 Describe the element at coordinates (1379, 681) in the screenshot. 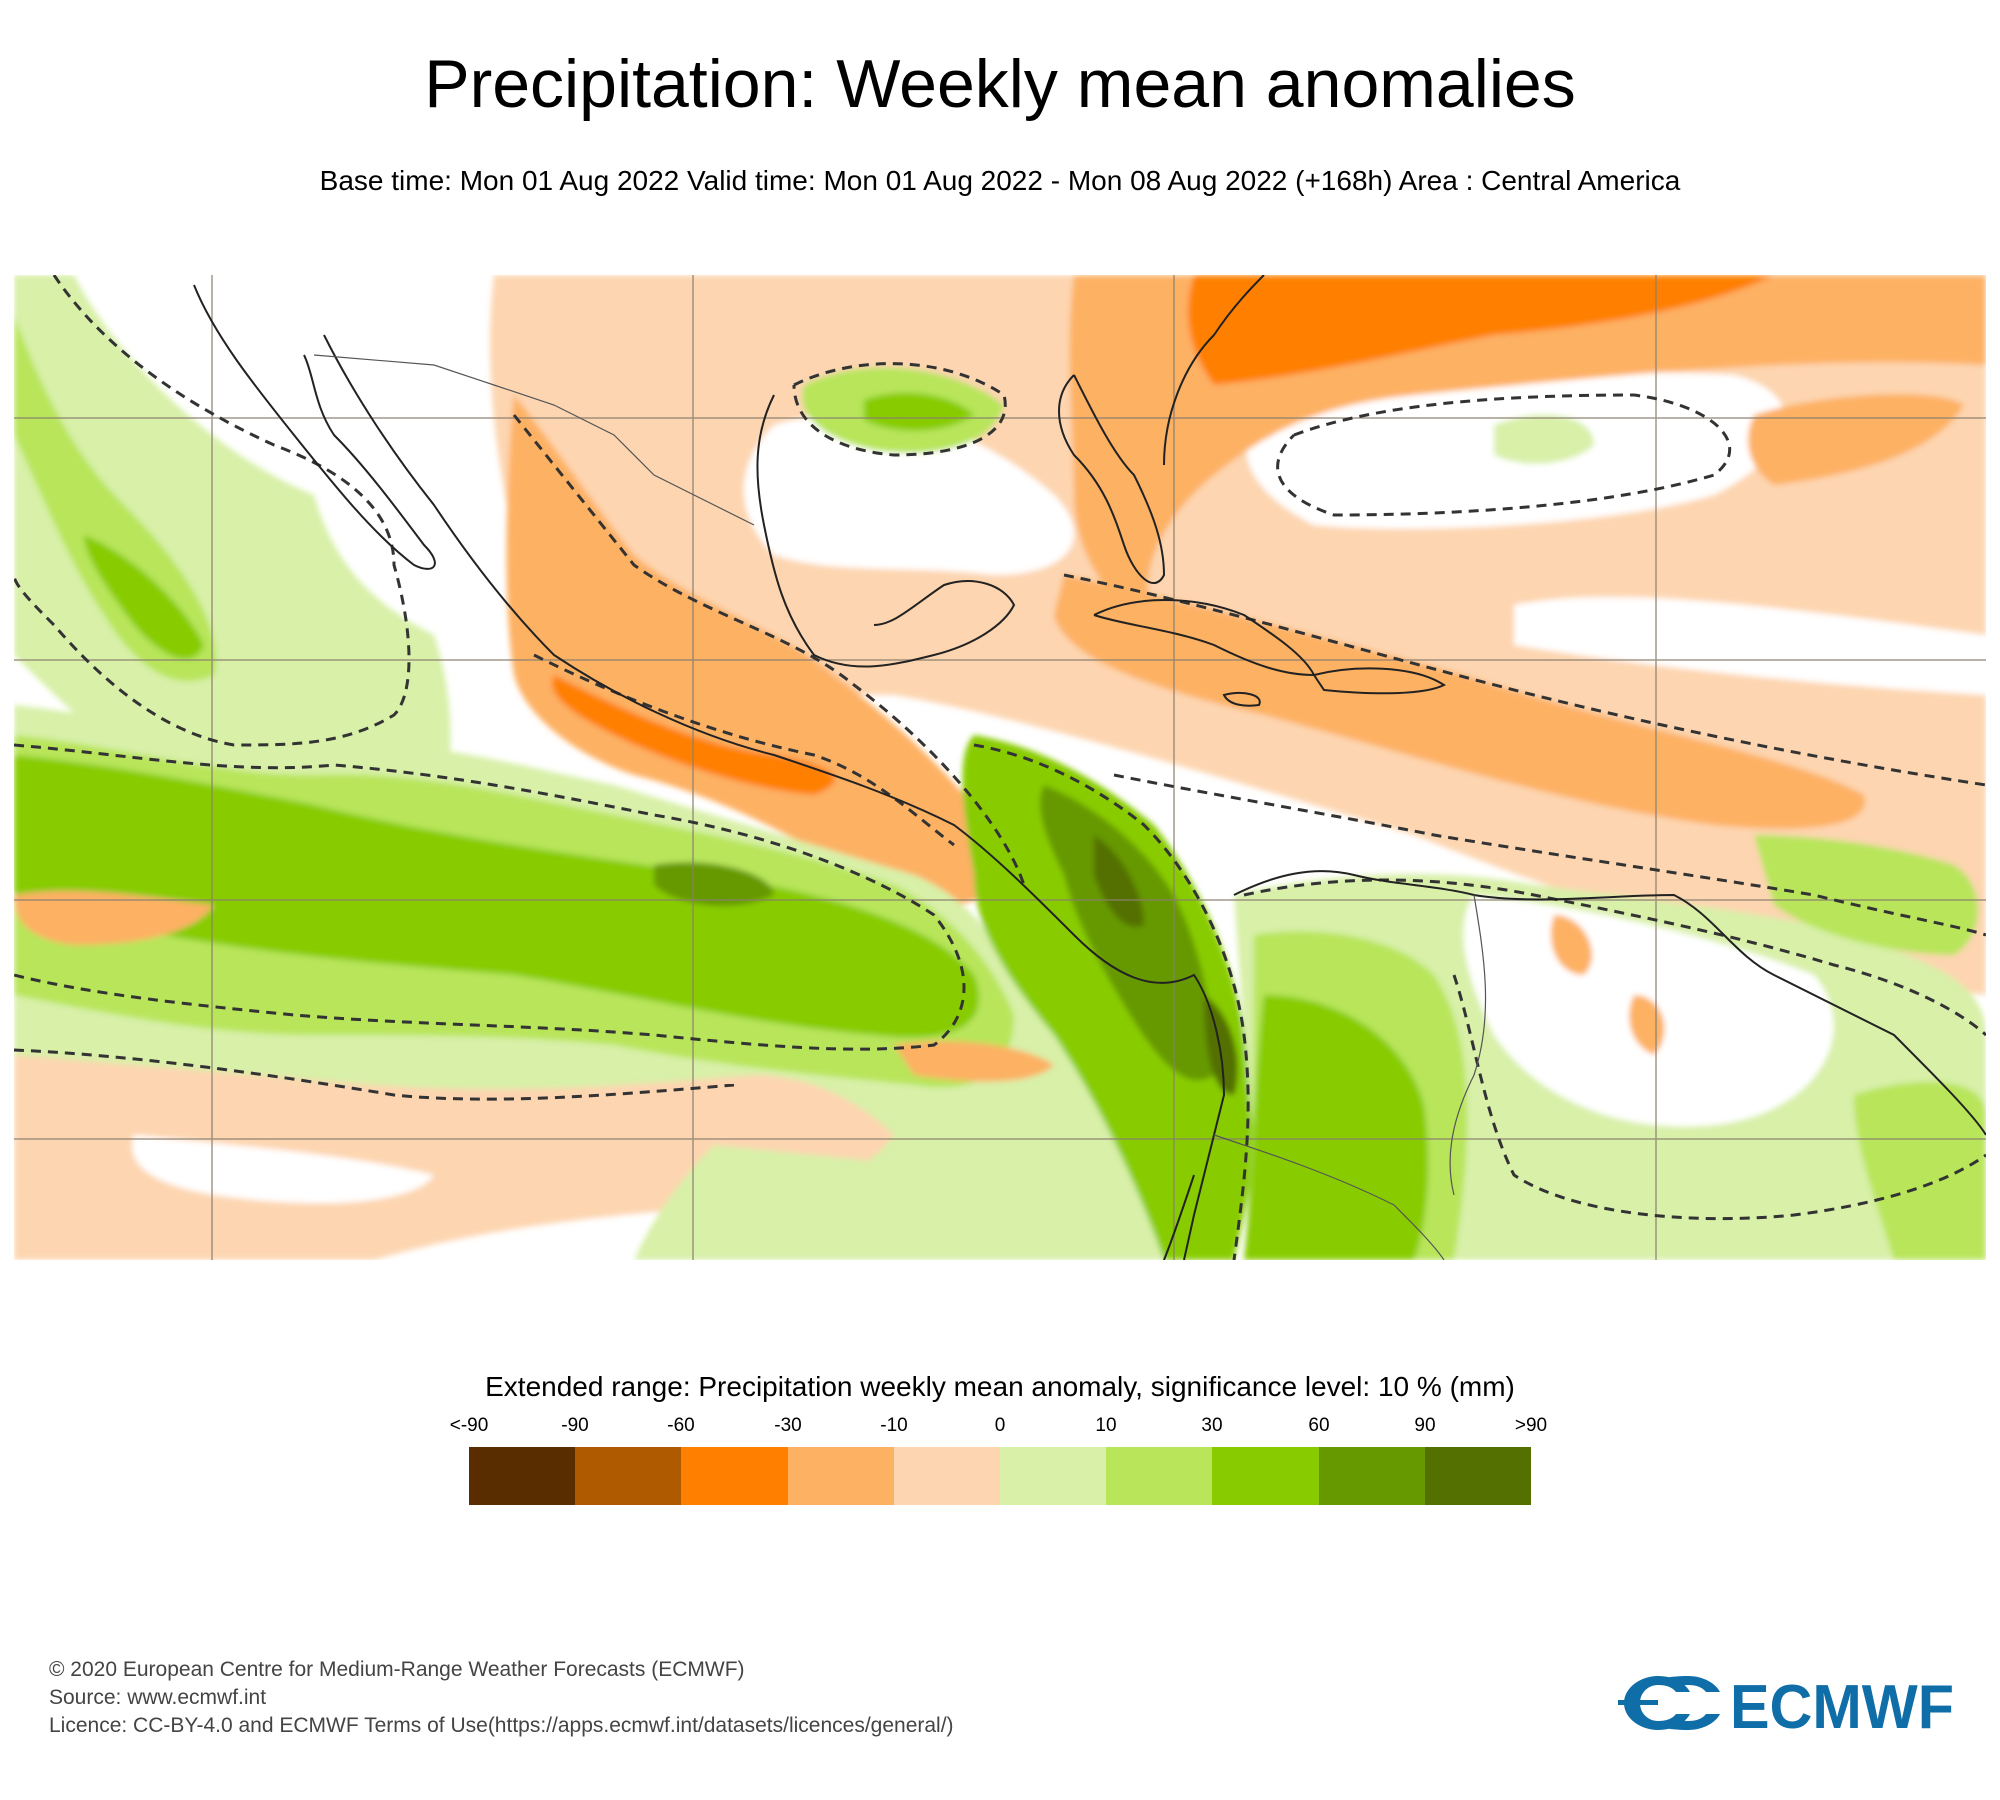

I see `coastline-hispaniola` at that location.